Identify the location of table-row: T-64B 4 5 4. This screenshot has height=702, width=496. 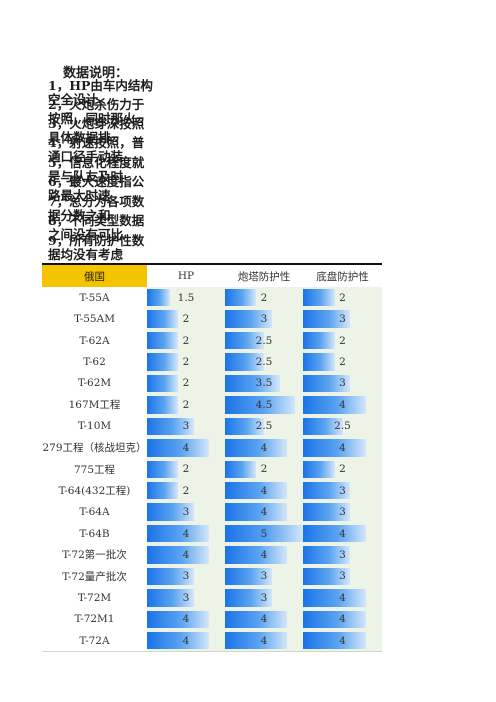
(212, 533).